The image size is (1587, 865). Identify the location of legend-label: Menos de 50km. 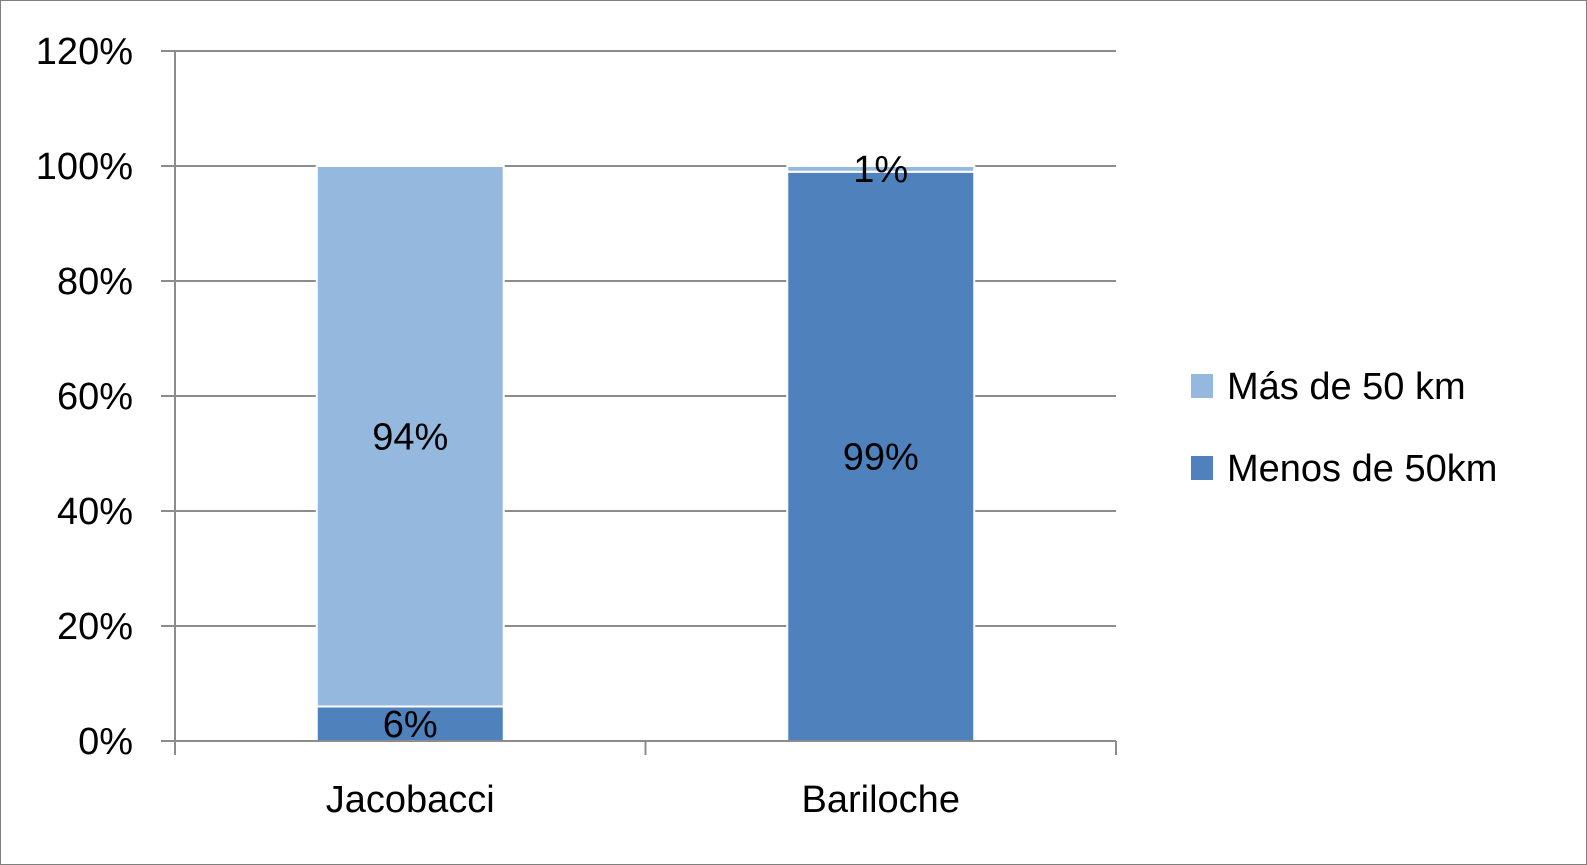
(1362, 469).